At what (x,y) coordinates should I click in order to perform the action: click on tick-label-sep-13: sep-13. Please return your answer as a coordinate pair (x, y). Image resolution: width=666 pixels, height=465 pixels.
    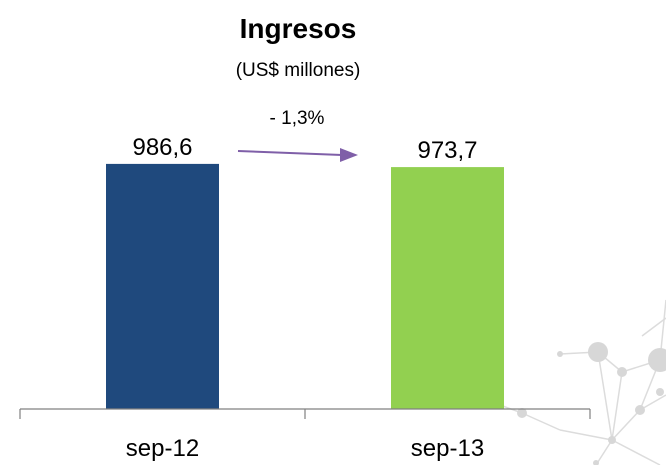
    Looking at the image, I should click on (447, 448).